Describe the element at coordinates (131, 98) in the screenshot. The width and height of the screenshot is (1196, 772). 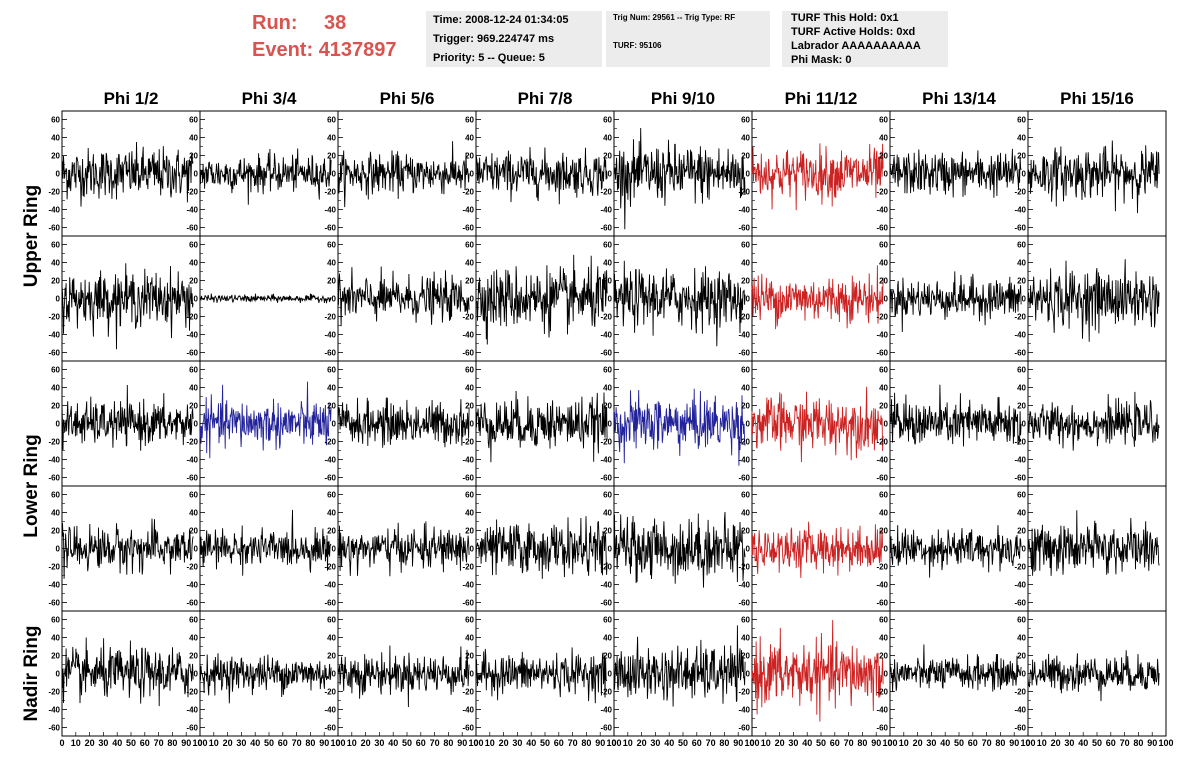
I see `column-header: Phi 1/2` at that location.